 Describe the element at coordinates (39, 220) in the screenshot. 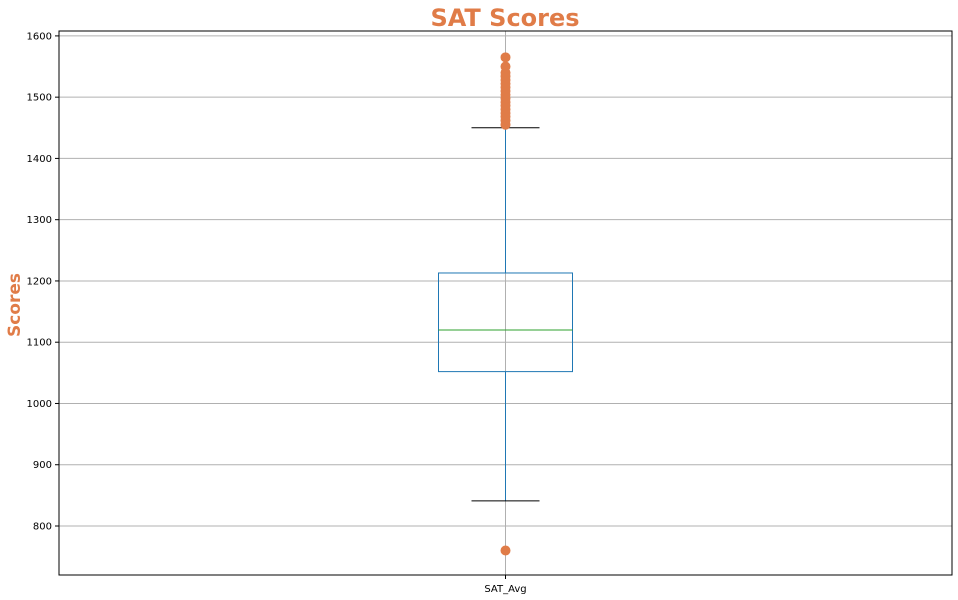

I see `y-tick-label: 1300` at that location.